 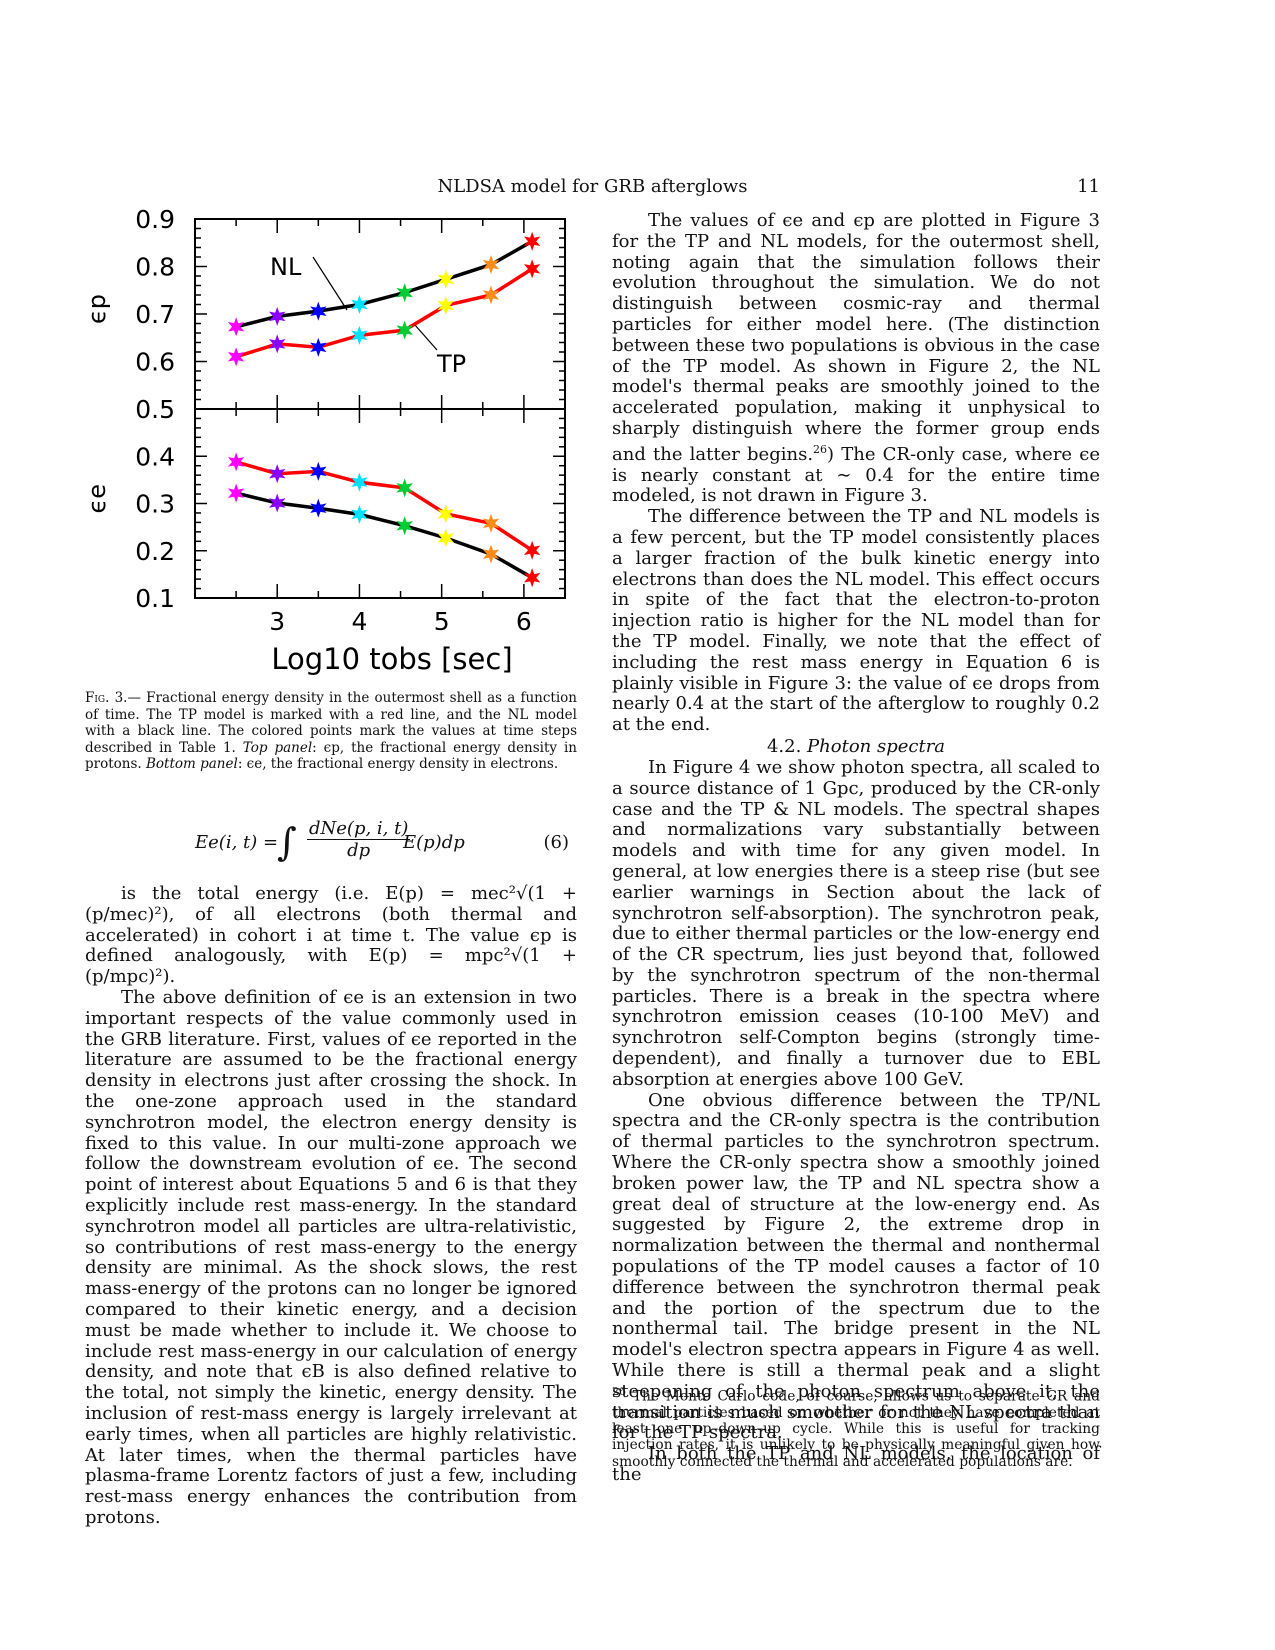 What do you see at coordinates (155, 551) in the screenshot?
I see `y-tick-label: 0.2` at bounding box center [155, 551].